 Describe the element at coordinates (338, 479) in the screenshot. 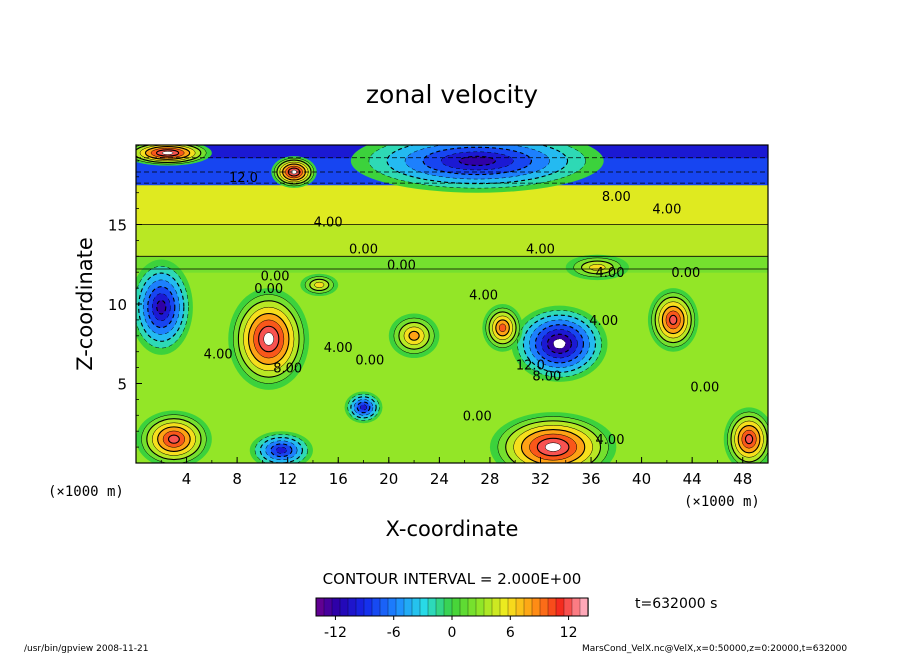

I see `x-tick-label-3: 16` at that location.